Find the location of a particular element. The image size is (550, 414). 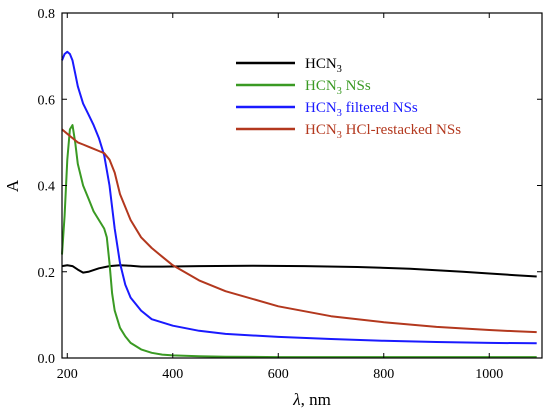

legend-entry: HCN3 NSs is located at coordinates (338, 87).